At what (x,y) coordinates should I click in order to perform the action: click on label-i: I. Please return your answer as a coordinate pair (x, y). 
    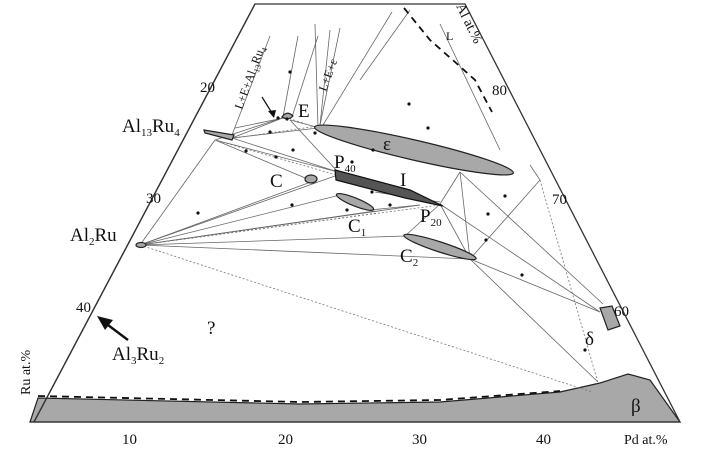
    Looking at the image, I should click on (403, 180).